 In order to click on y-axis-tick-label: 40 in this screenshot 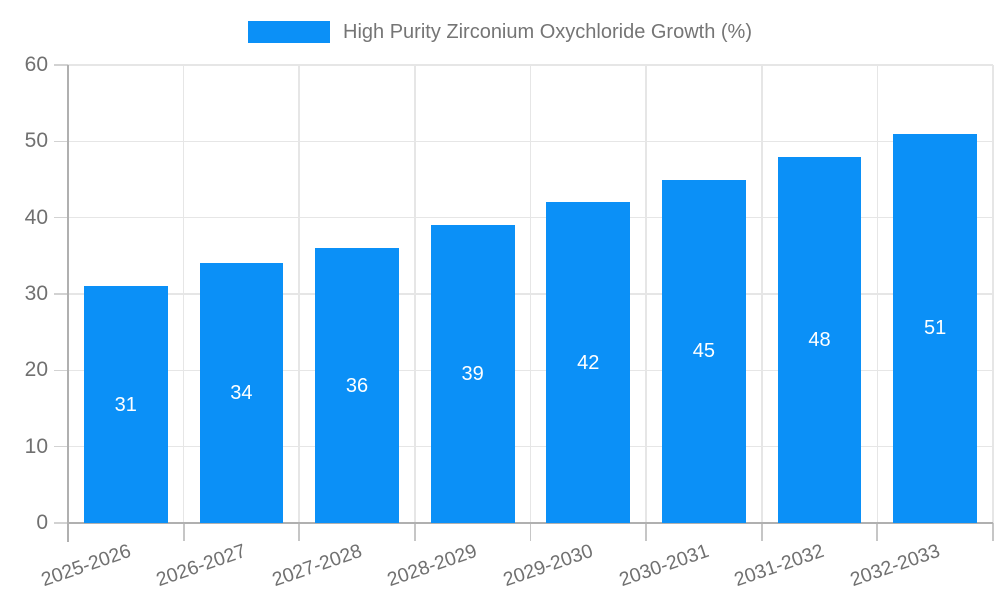, I will do `click(36, 217)`.